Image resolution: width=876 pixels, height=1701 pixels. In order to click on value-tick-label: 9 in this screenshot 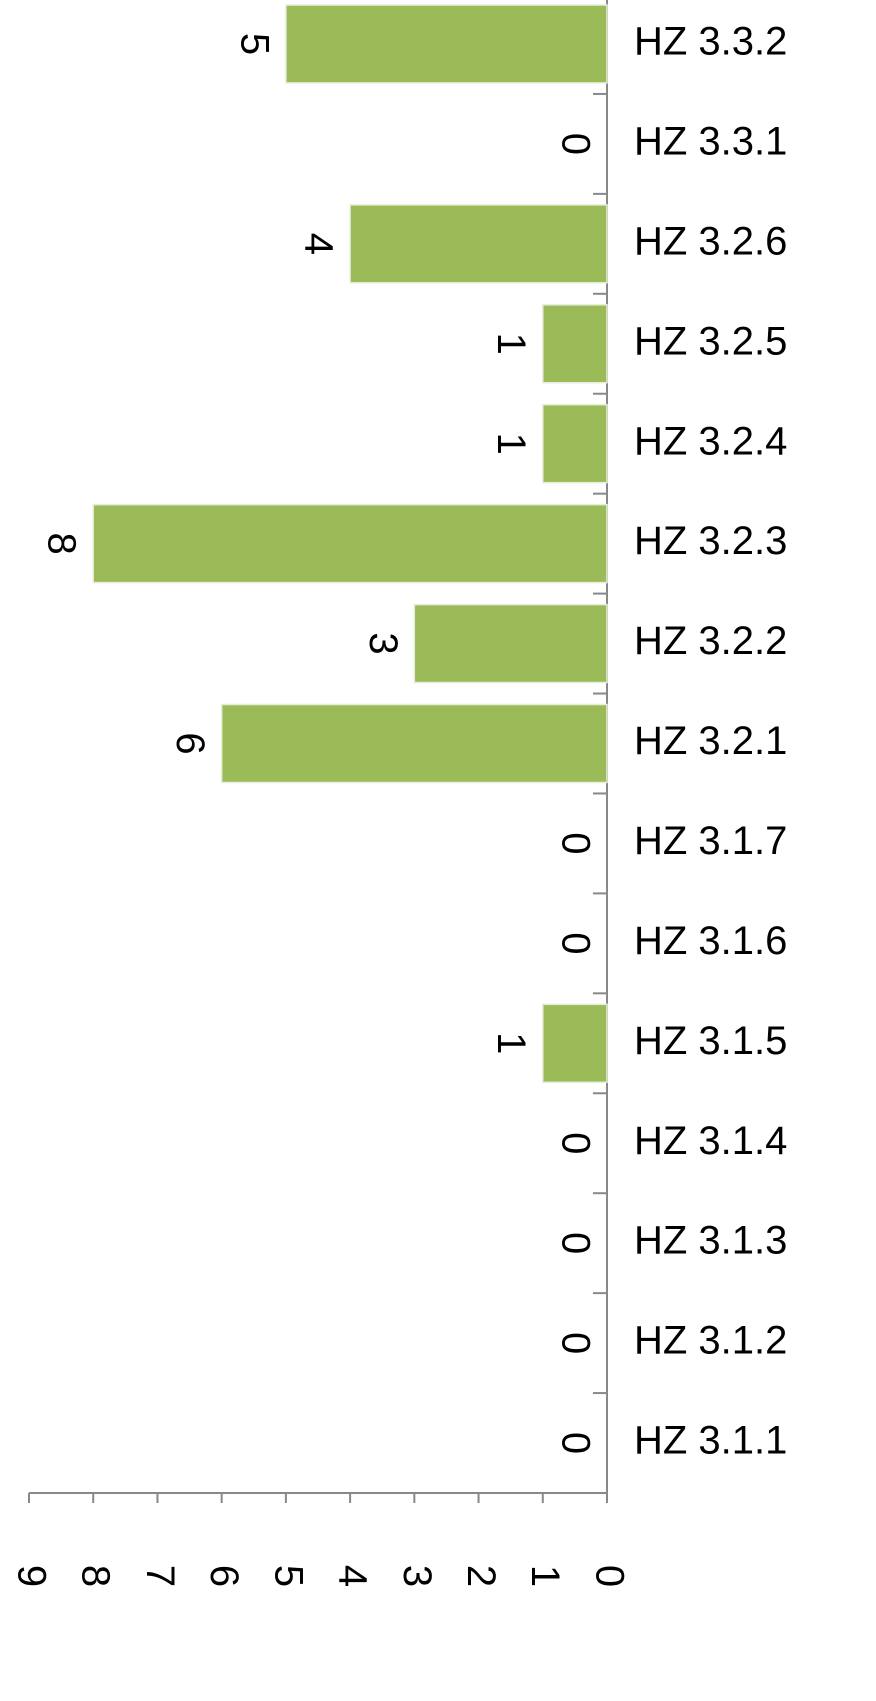, I will do `click(31, 1576)`.